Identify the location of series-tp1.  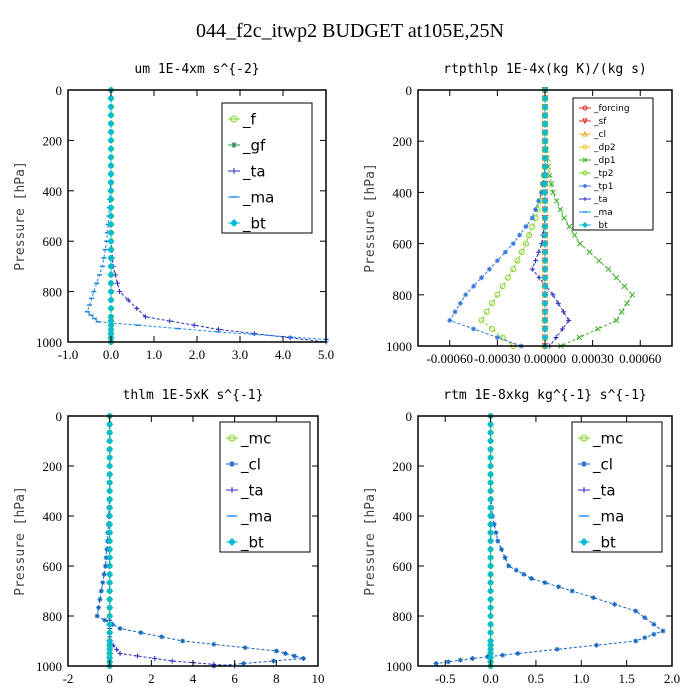
(497, 218).